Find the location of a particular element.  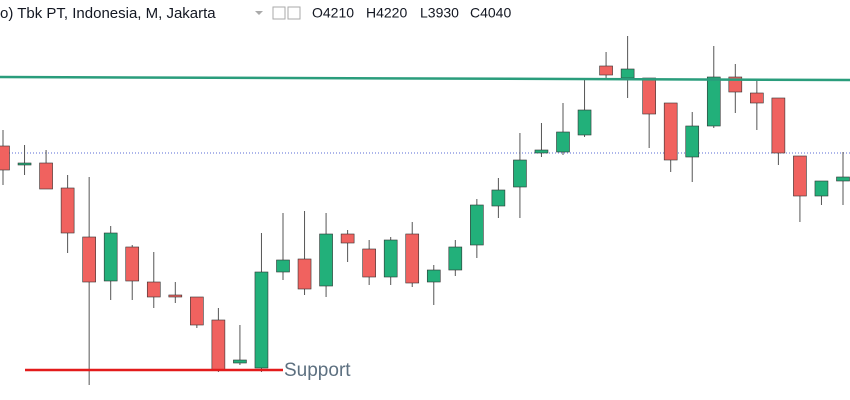

resistance-line is located at coordinates (425, 78).